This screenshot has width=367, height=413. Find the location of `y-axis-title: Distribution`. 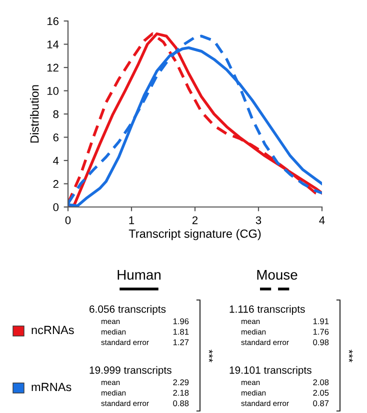

y-axis-title: Distribution is located at coordinates (34, 114).